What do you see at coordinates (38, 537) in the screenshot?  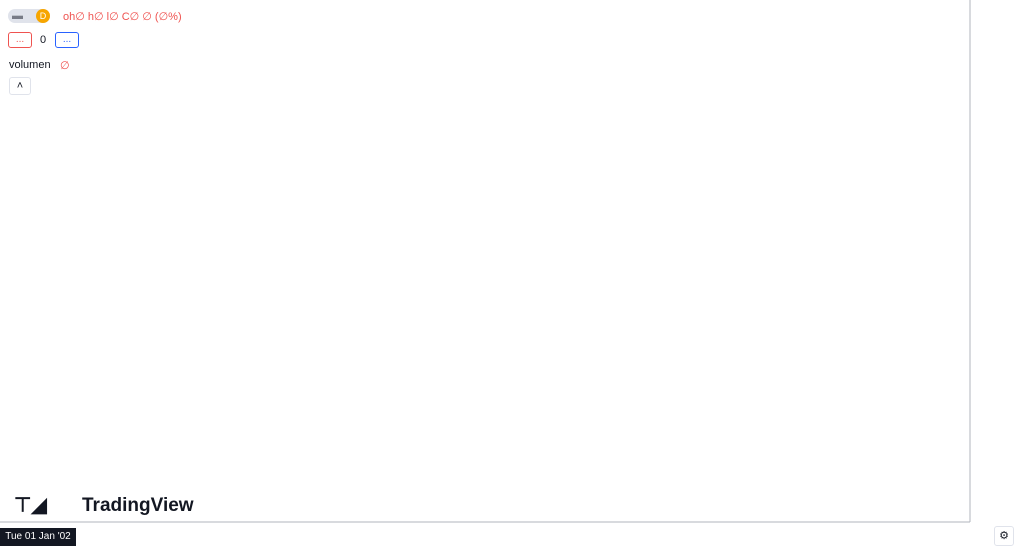 I see `crosshair-date: Tue 01 Jan '02` at bounding box center [38, 537].